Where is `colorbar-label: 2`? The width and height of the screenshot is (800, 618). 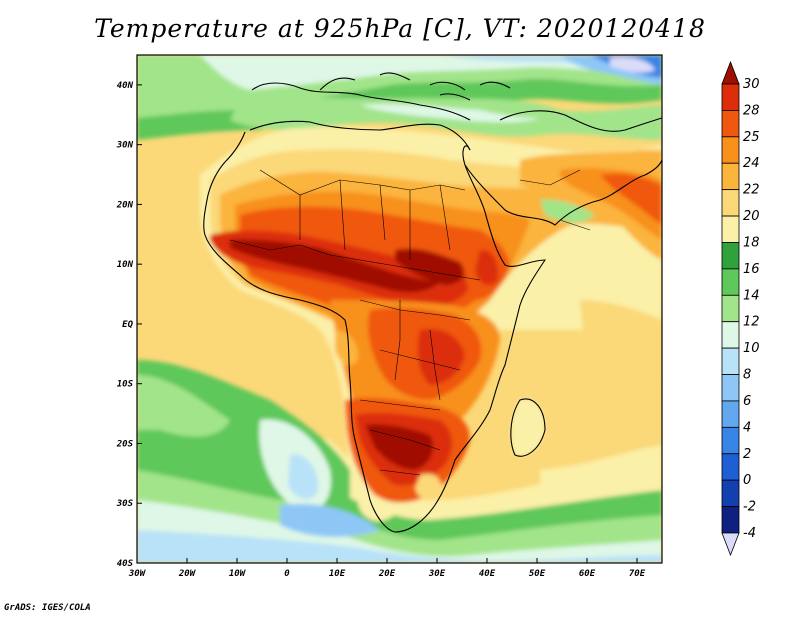
colorbar-label: 2 is located at coordinates (747, 454).